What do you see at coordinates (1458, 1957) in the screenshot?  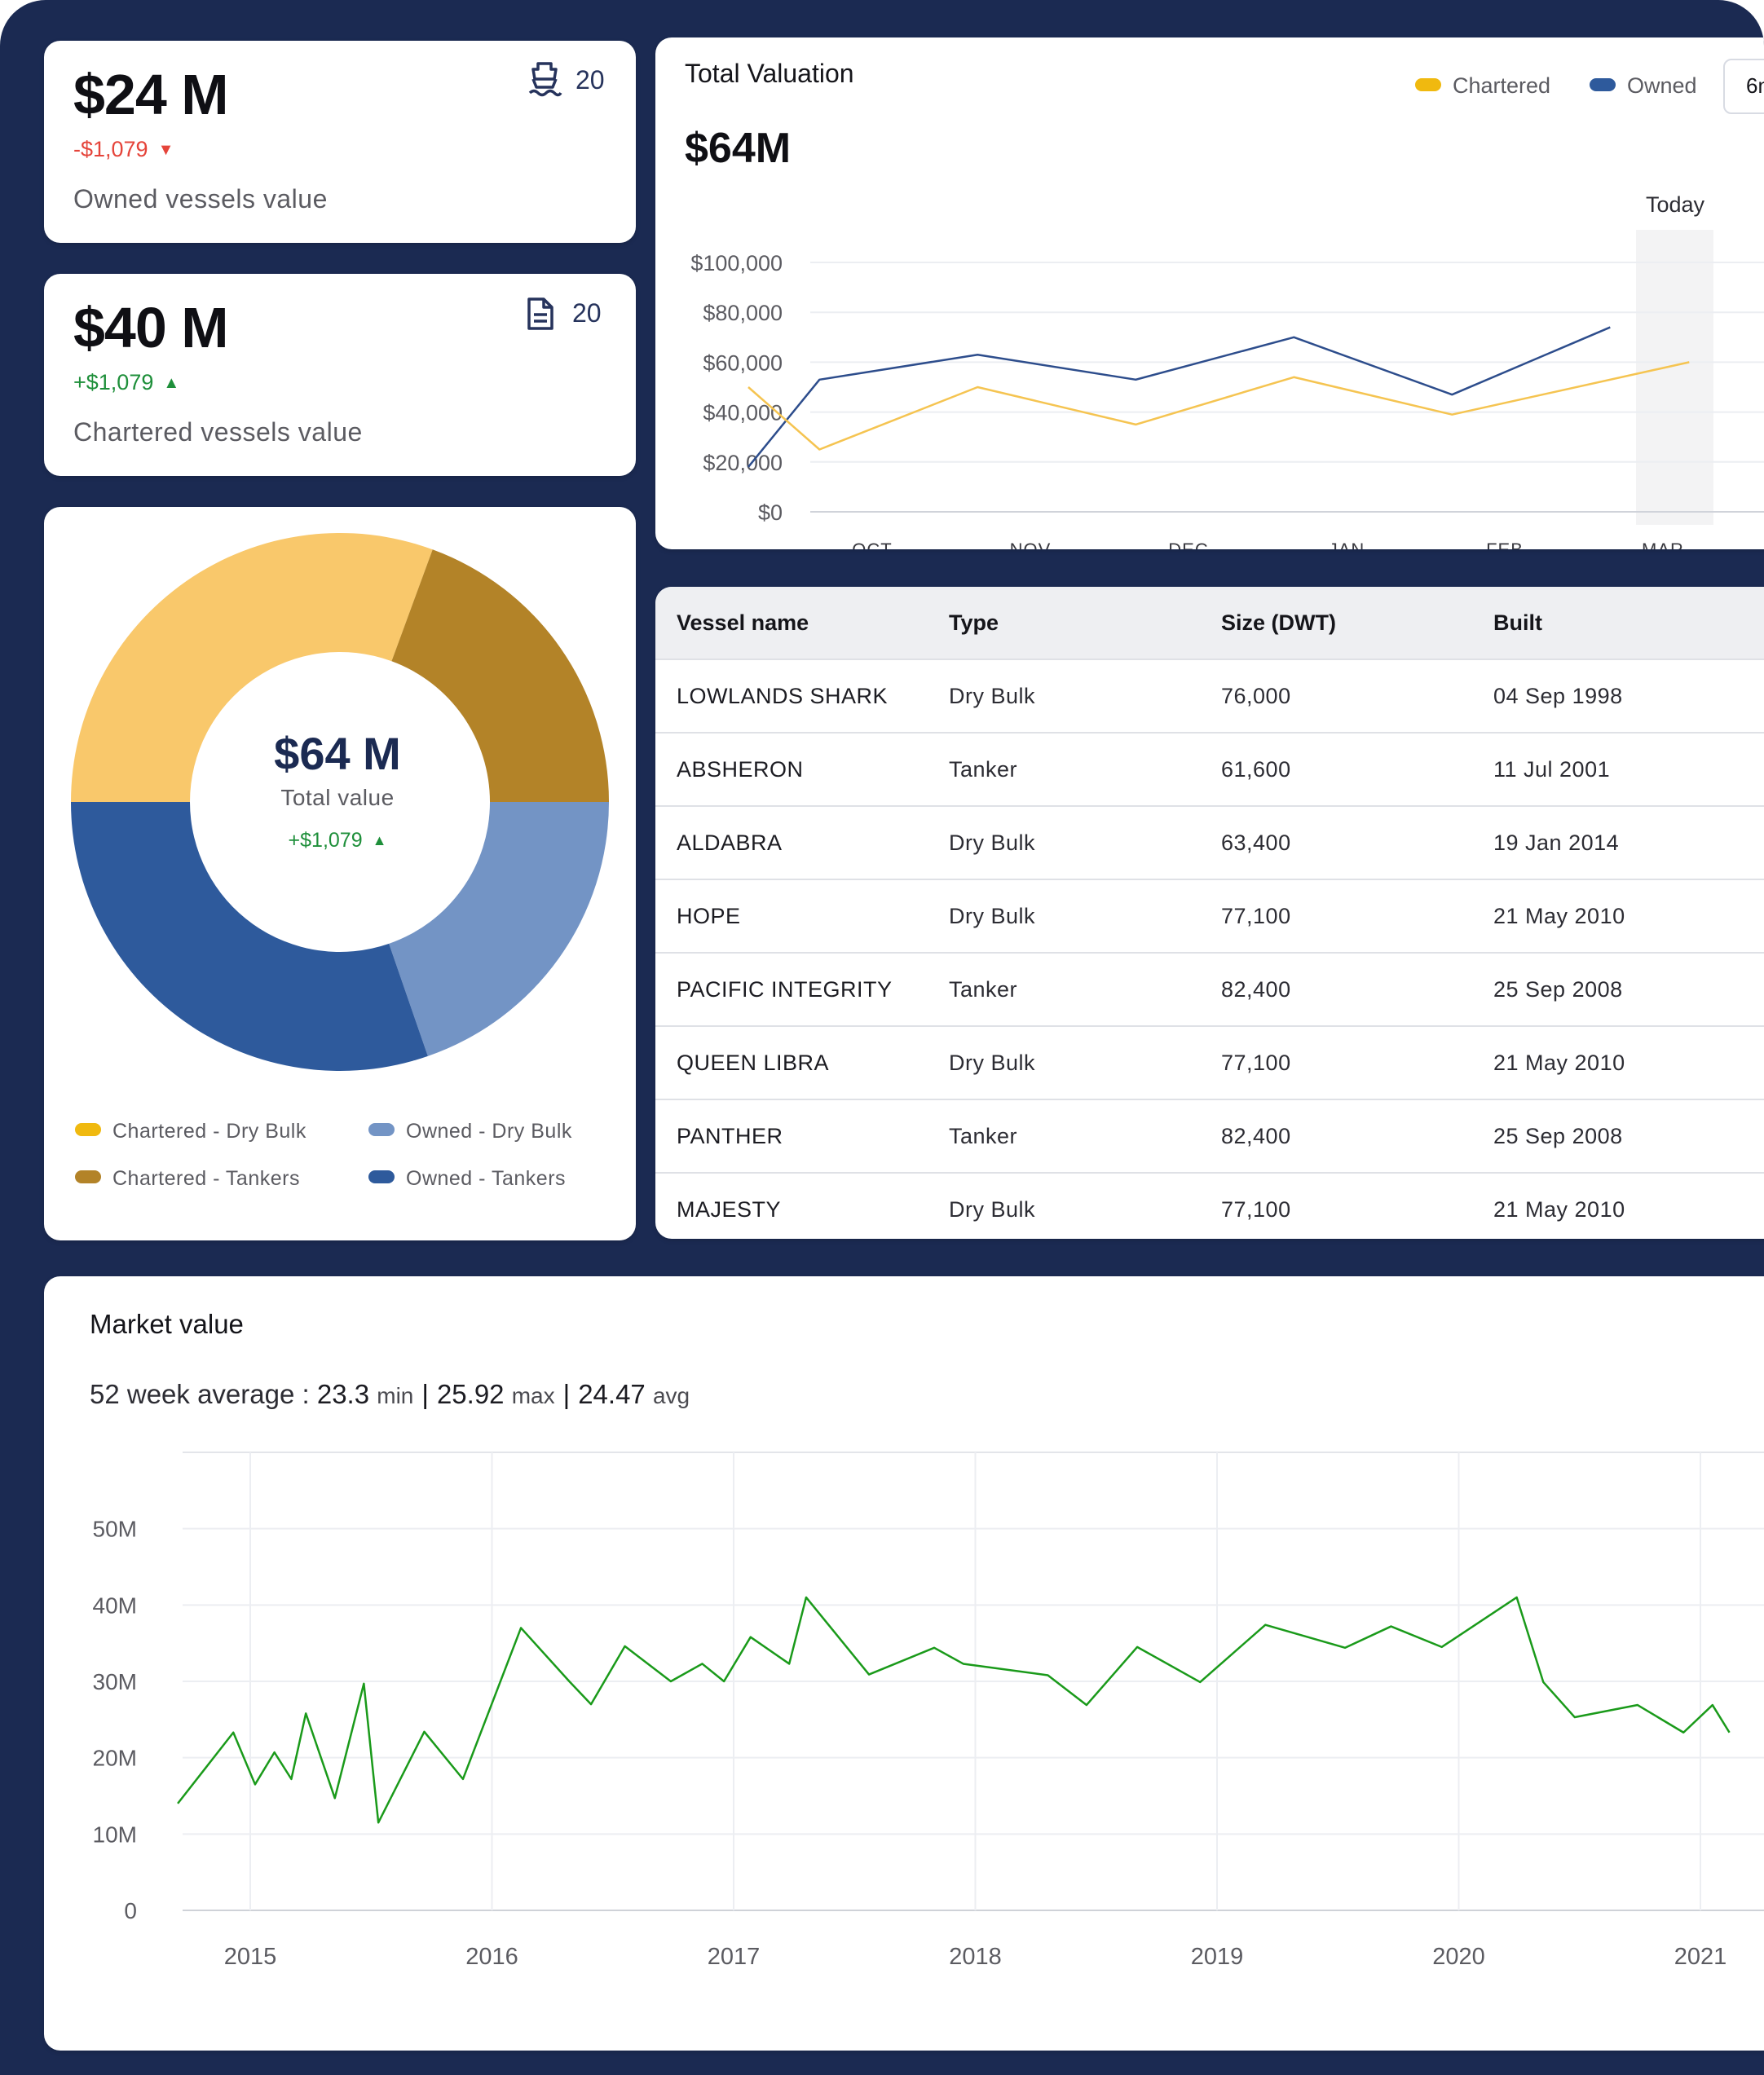 I see `x-tick-label: 2020` at bounding box center [1458, 1957].